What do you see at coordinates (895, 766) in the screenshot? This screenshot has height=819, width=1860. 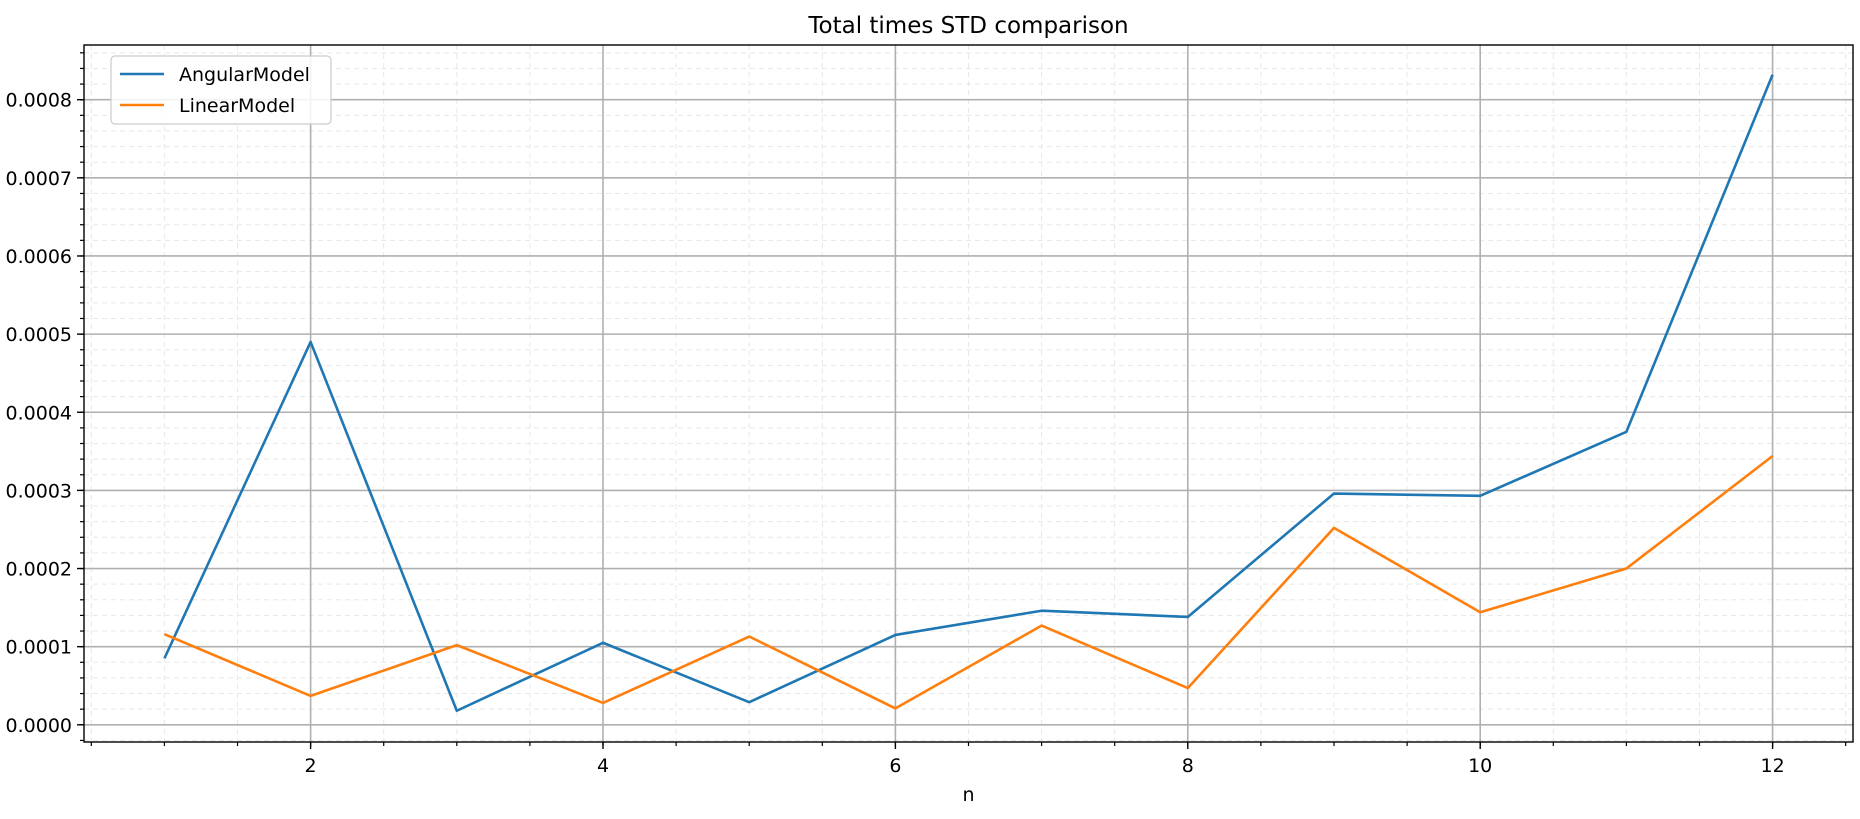 I see `x-tick-label: 6` at bounding box center [895, 766].